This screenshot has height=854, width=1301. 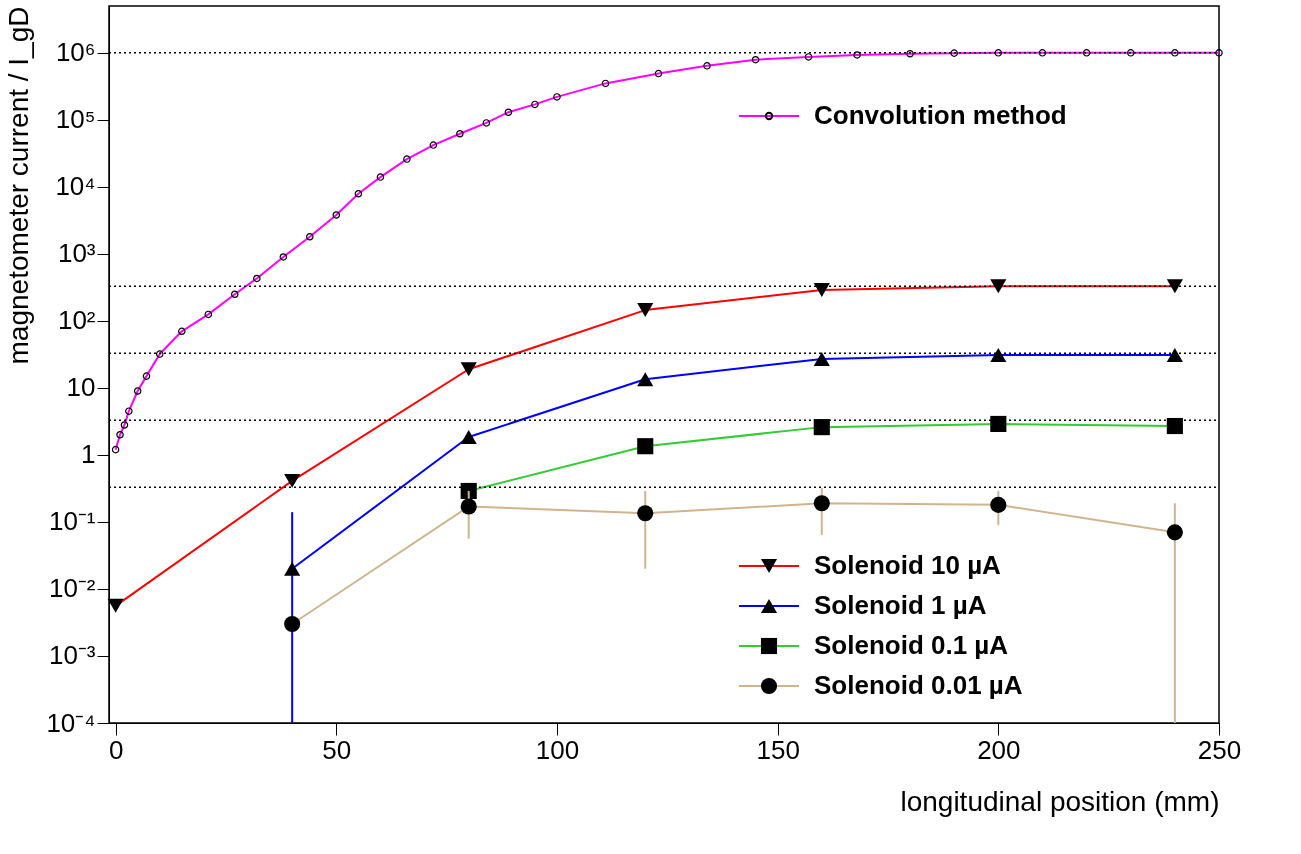 I want to click on y-tick-label: 10⁵, so click(x=75, y=119).